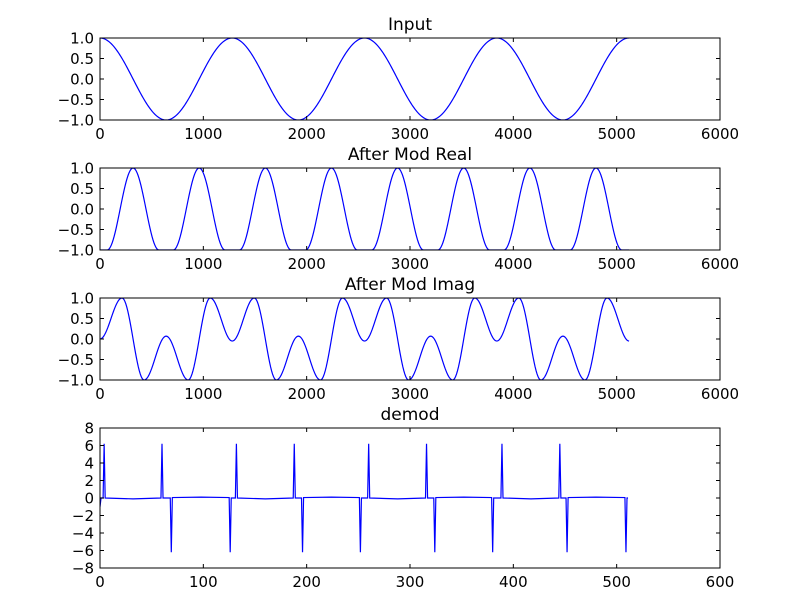 Image resolution: width=800 pixels, height=600 pixels. Describe the element at coordinates (306, 582) in the screenshot. I see `x-tick-label: 200` at that location.